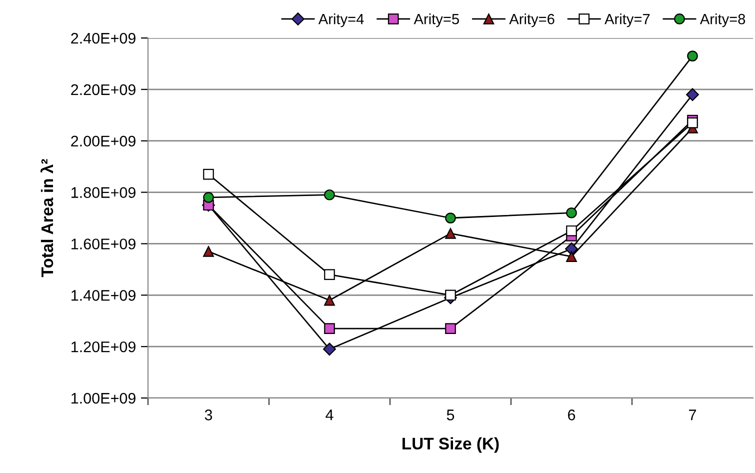 The height and width of the screenshot is (473, 755). Describe the element at coordinates (692, 415) in the screenshot. I see `x-tick-label: 7` at that location.